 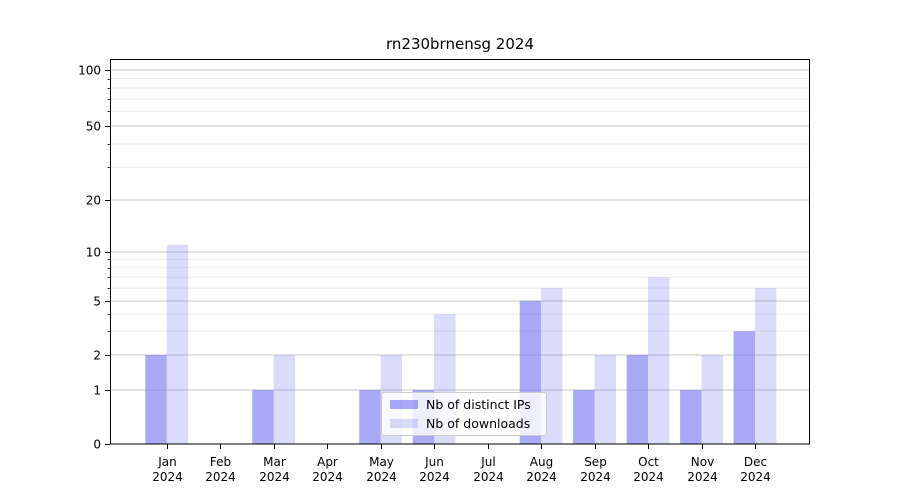 I want to click on x-tick-label-month: Aug, so click(x=541, y=462).